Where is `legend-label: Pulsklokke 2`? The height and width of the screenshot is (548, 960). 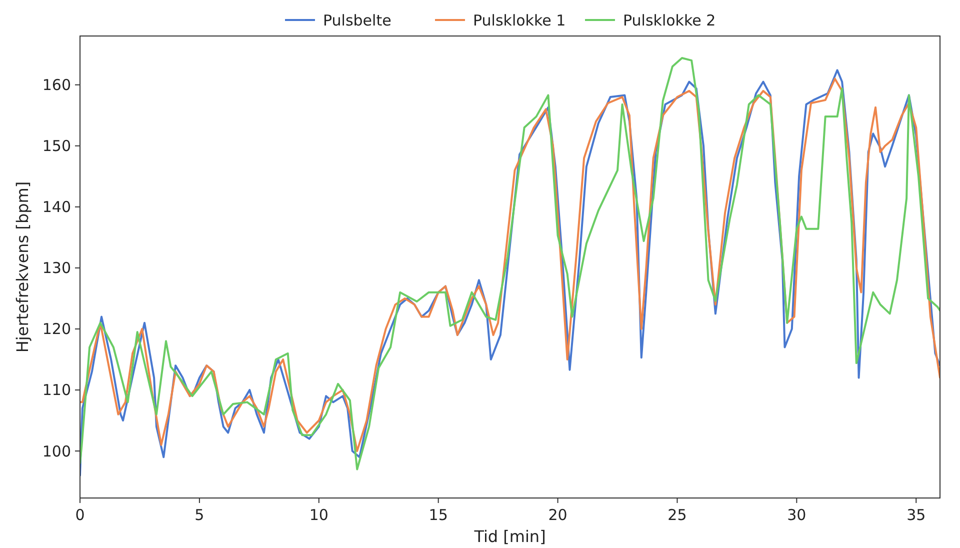
legend-label: Pulsklokke 2 is located at coordinates (669, 20).